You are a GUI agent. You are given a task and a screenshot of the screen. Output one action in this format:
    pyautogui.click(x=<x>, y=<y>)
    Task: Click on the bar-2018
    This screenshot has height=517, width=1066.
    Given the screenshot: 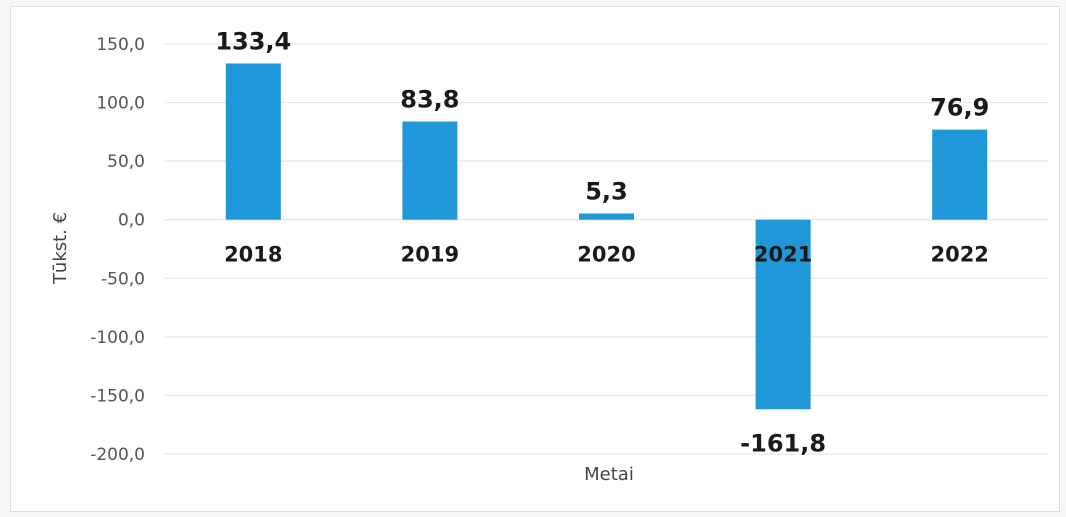 What is the action you would take?
    pyautogui.click(x=253, y=141)
    